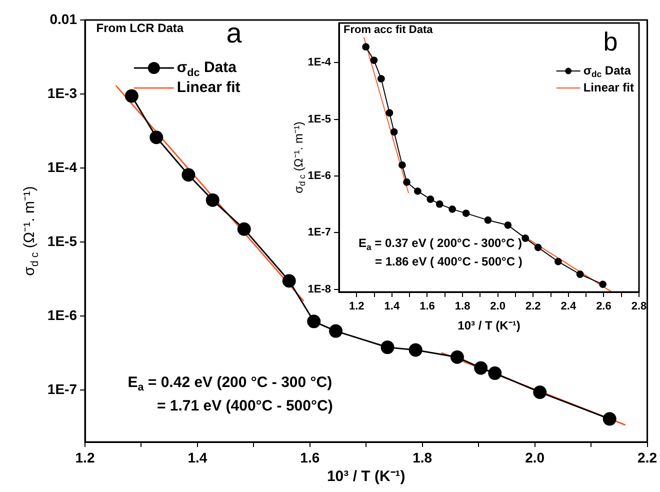 This screenshot has height=492, width=660. I want to click on x-tick-label: 2.4, so click(568, 306).